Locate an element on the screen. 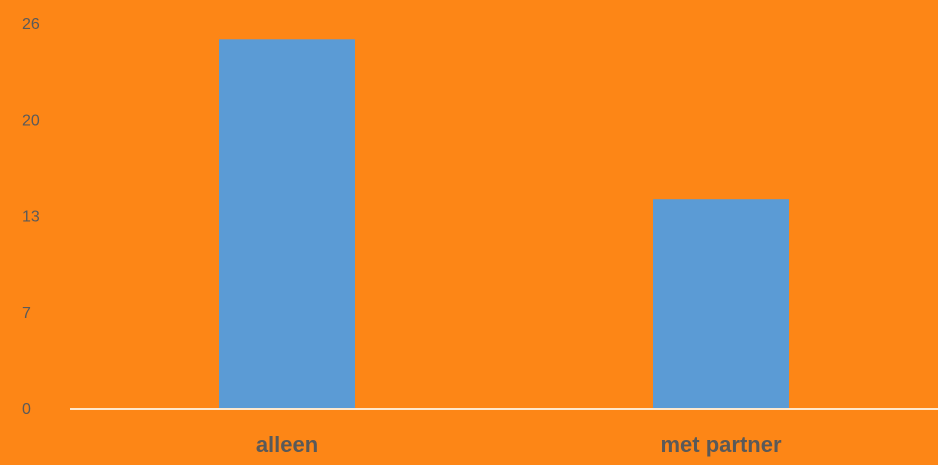 Image resolution: width=938 pixels, height=465 pixels. y-axis-ticks: 0 7 13 20 26 is located at coordinates (31, 217).